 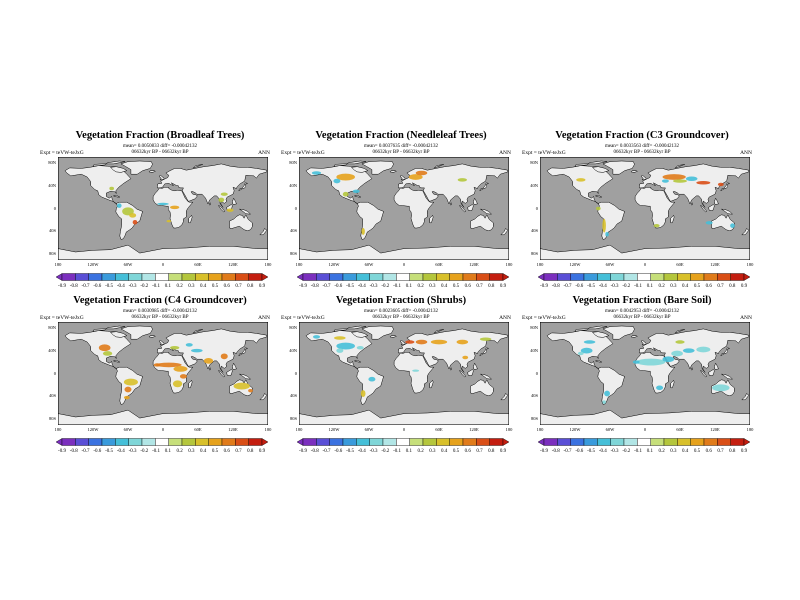 What do you see at coordinates (152, 171) in the screenshot?
I see `landmass-arabia-iceland` at bounding box center [152, 171].